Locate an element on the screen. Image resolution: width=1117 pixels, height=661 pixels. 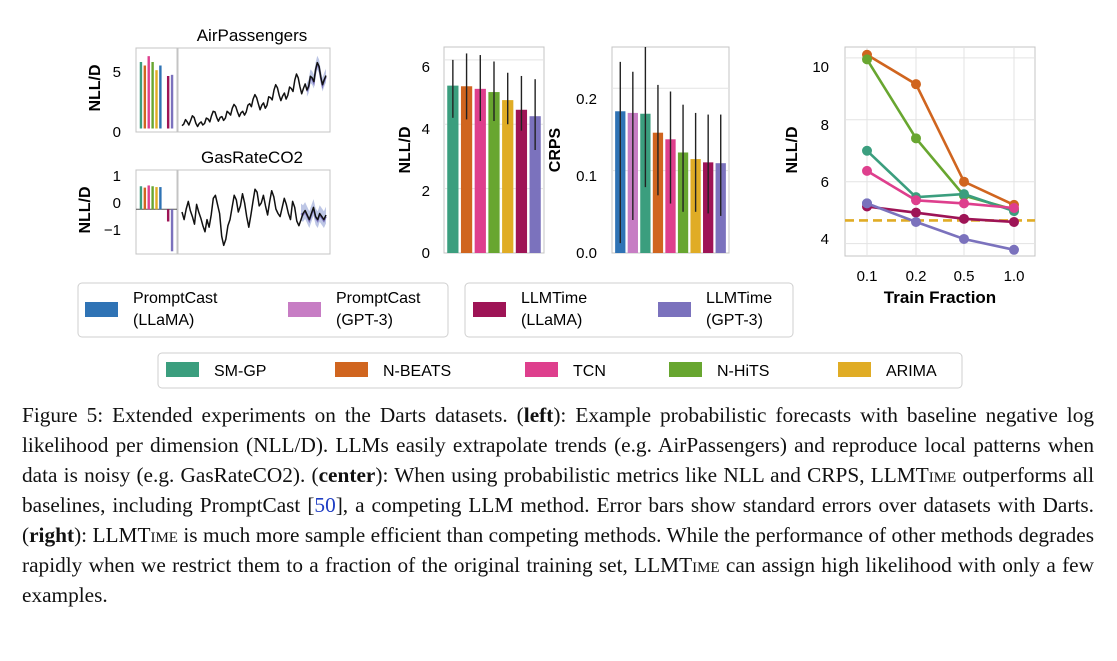
center-nll-ytick-4: 4 is located at coordinates (426, 129).